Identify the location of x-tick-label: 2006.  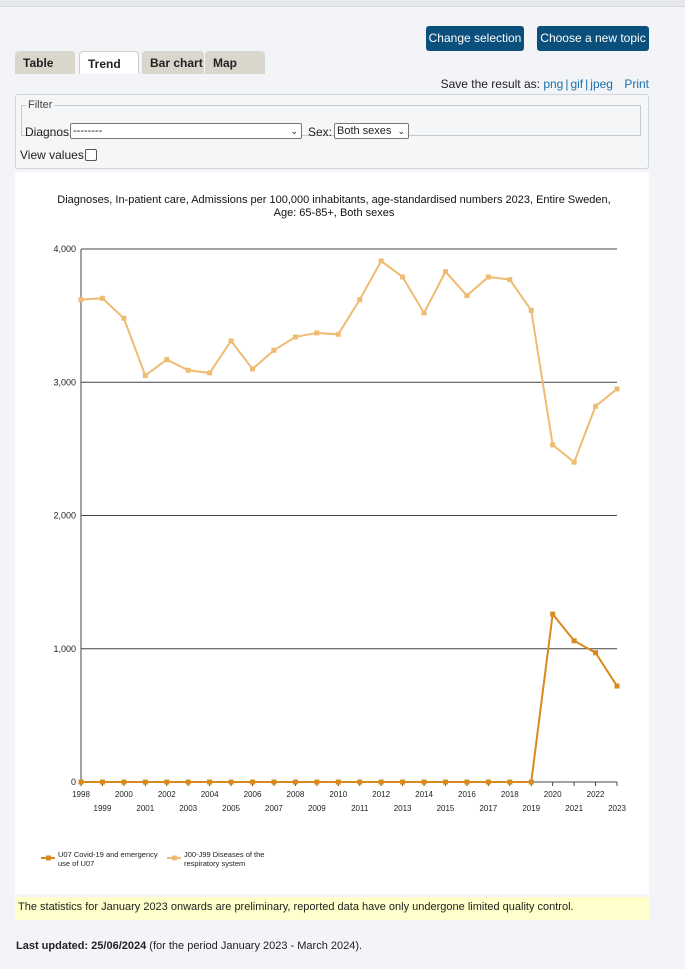
(253, 794).